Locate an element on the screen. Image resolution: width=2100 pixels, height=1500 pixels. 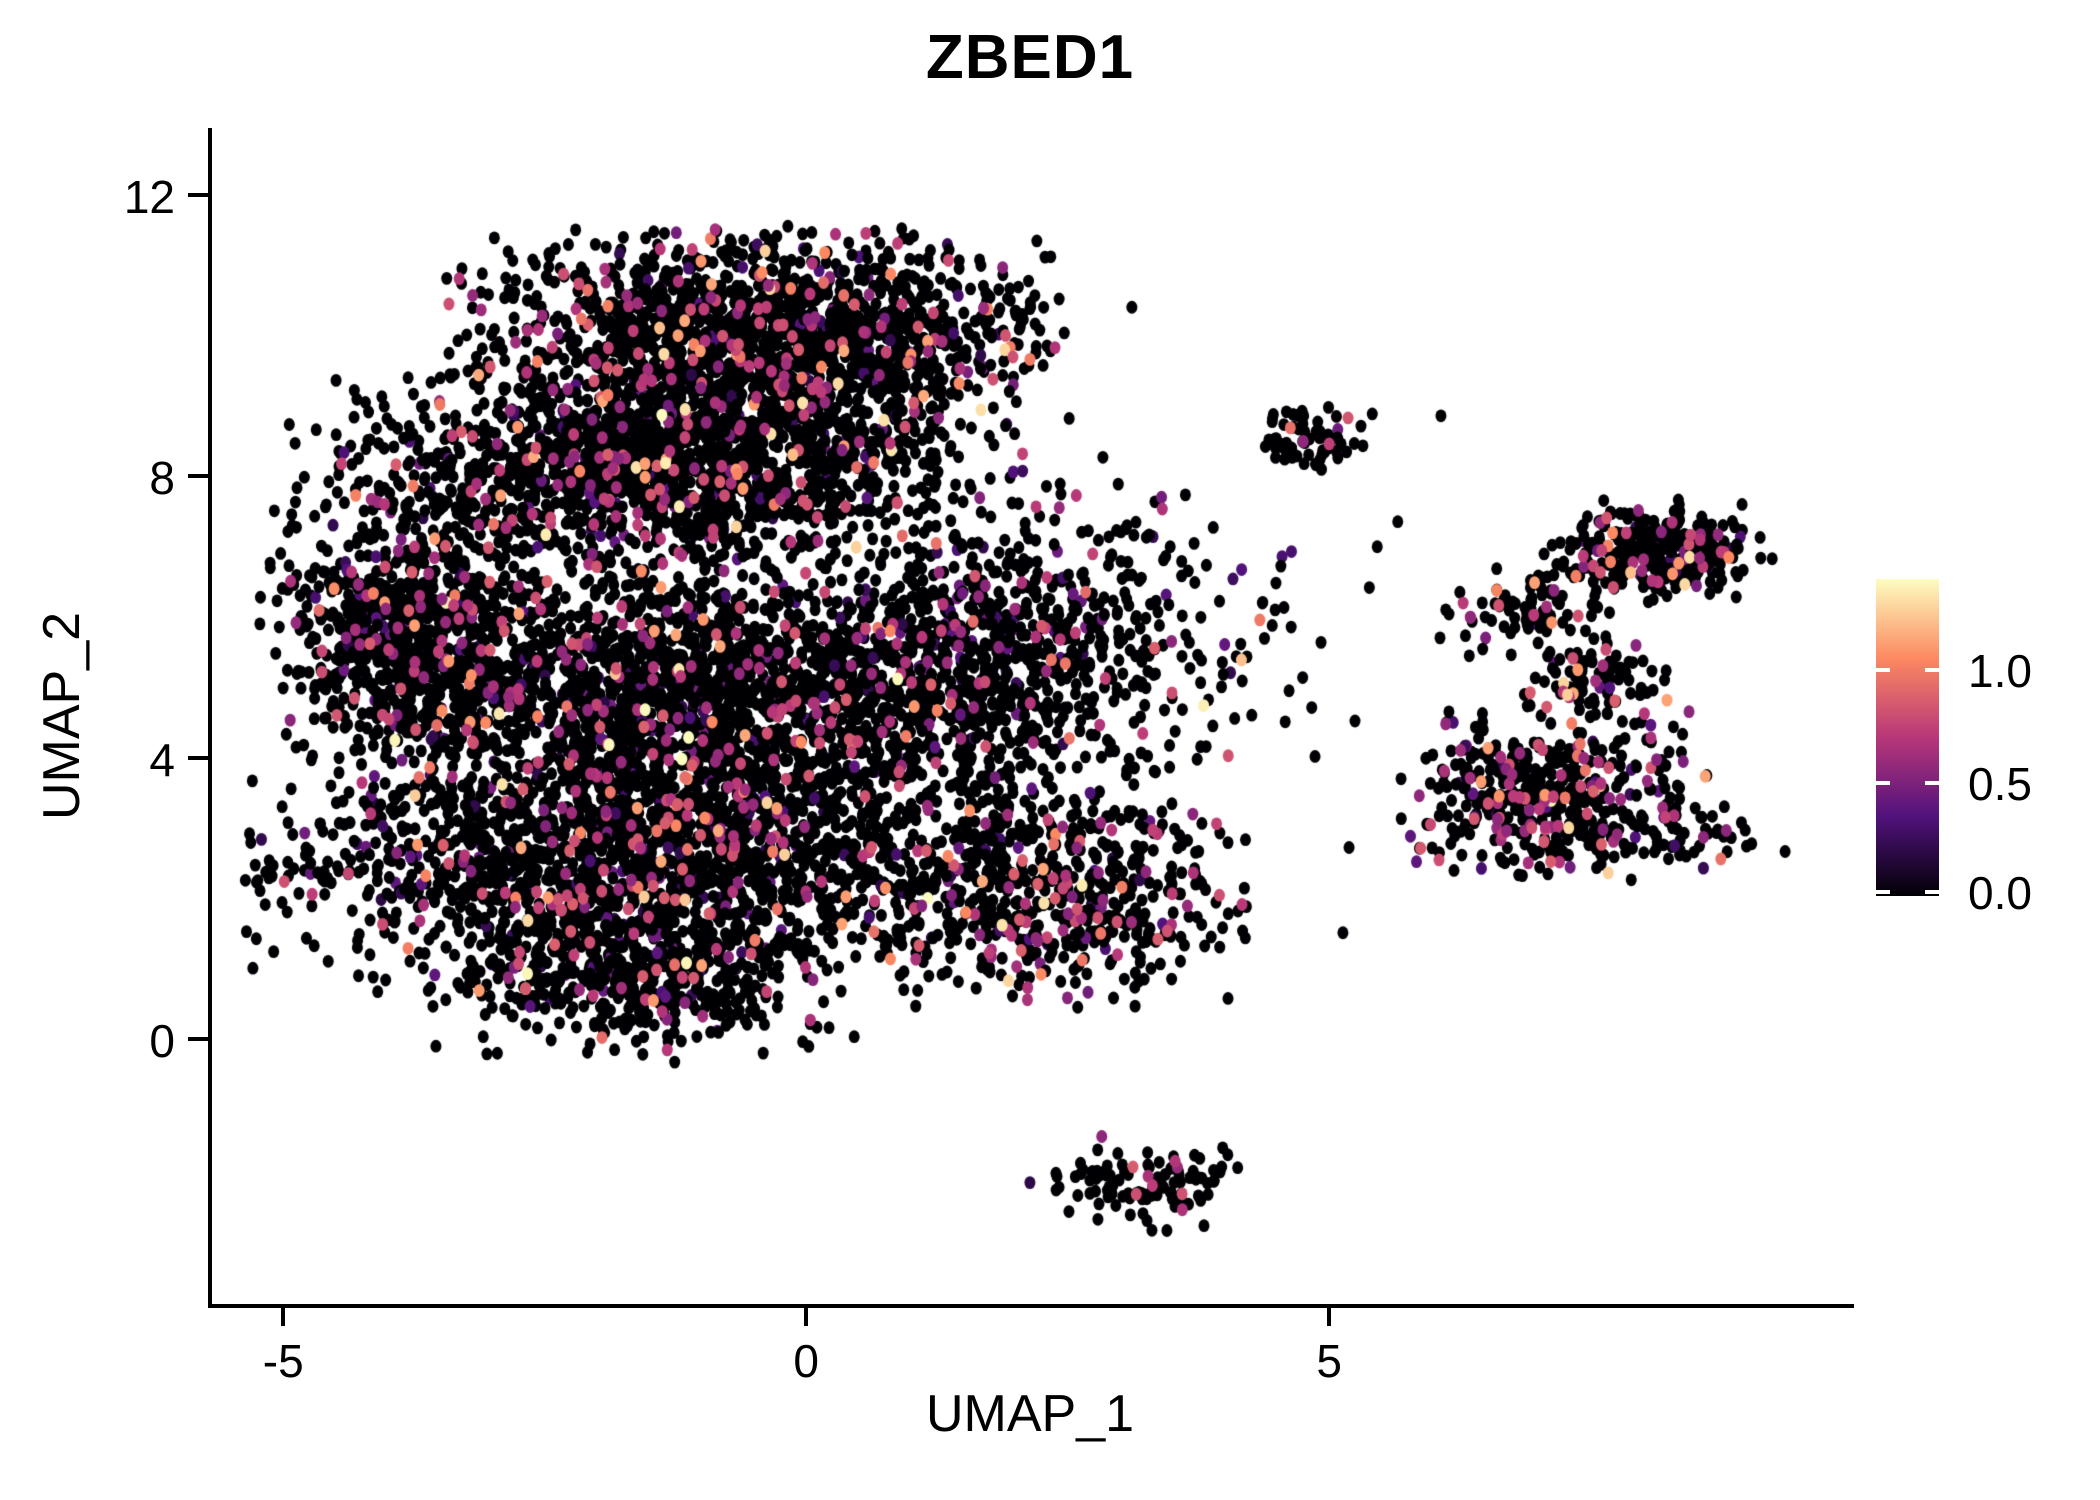
colorbar-tick-label: 0.5 is located at coordinates (2000, 783).